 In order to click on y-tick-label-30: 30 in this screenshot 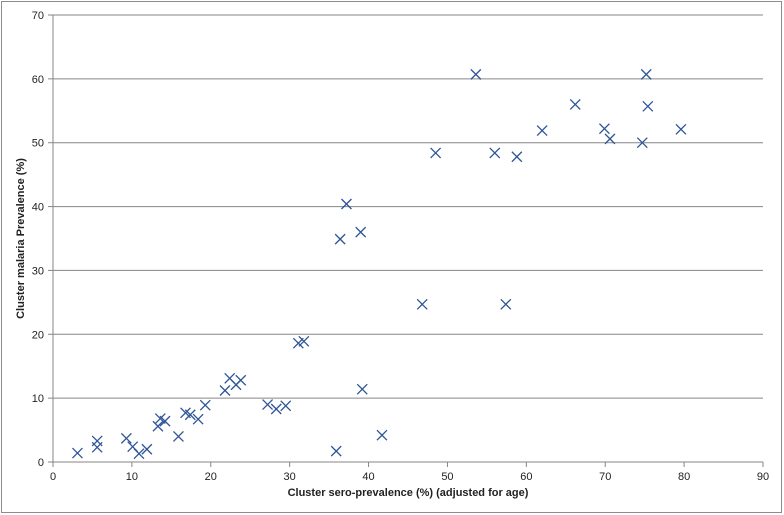, I will do `click(38, 271)`.